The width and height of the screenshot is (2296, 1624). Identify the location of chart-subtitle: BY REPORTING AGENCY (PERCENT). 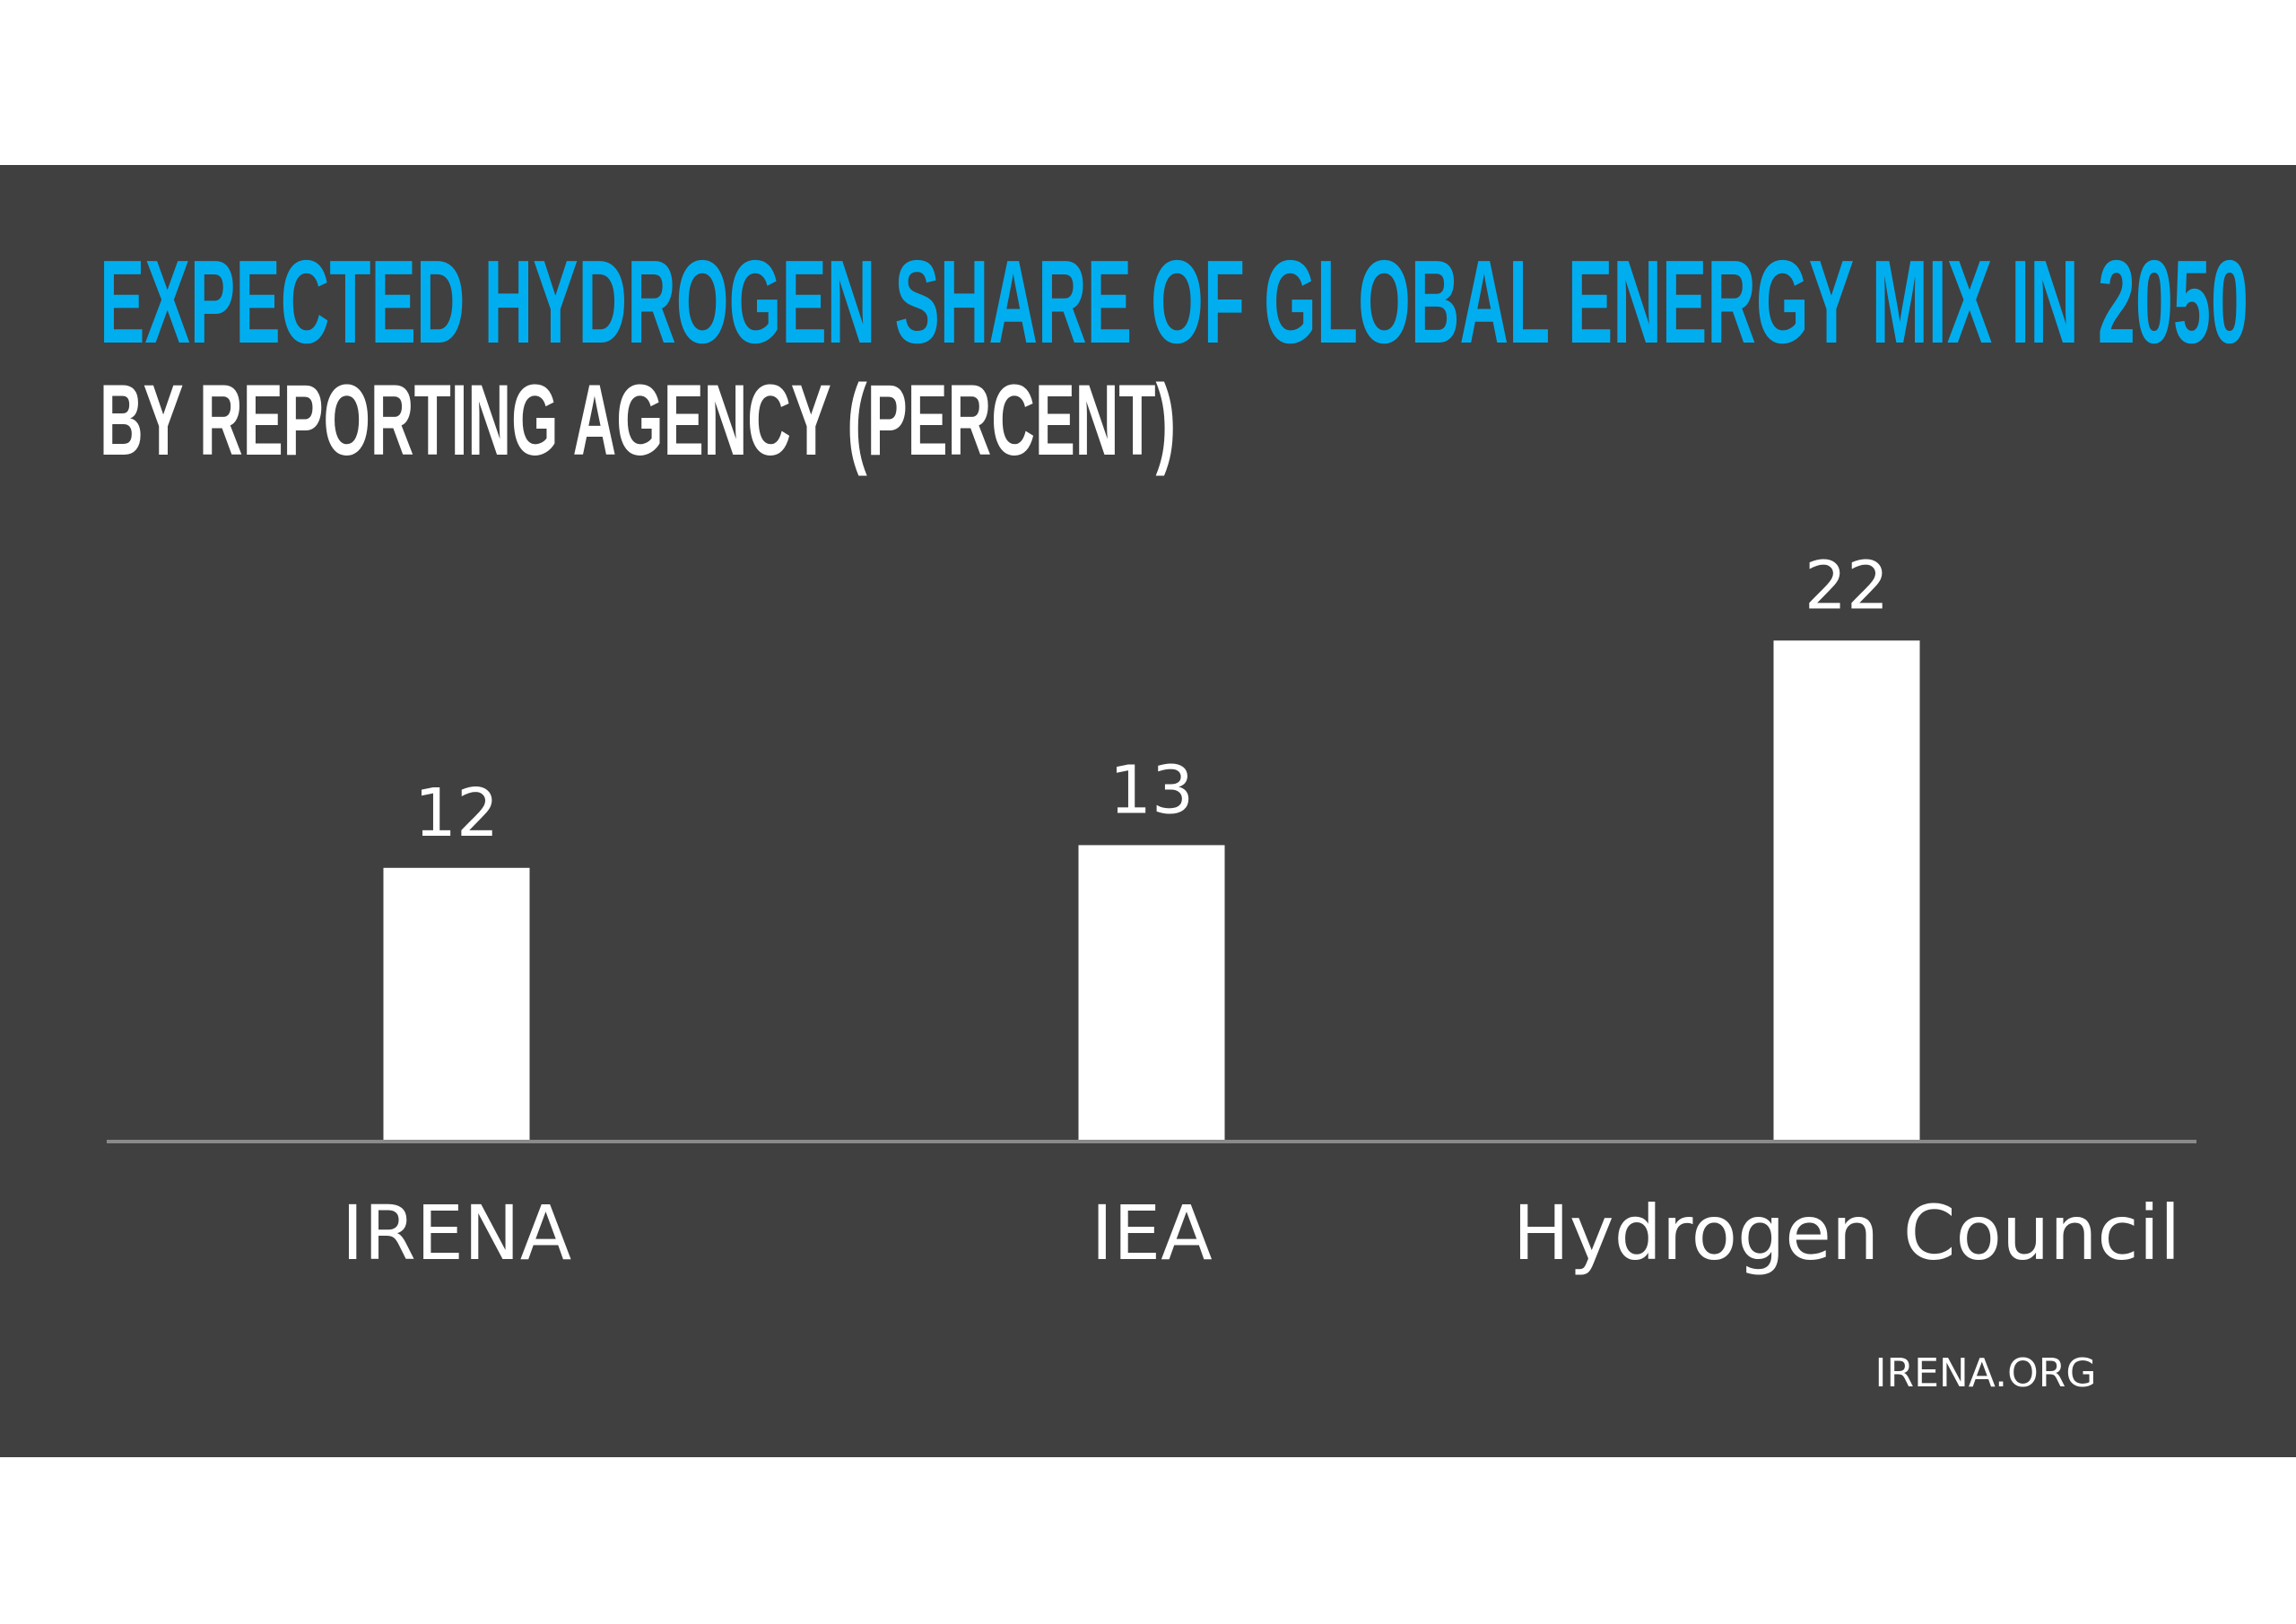
(638, 420).